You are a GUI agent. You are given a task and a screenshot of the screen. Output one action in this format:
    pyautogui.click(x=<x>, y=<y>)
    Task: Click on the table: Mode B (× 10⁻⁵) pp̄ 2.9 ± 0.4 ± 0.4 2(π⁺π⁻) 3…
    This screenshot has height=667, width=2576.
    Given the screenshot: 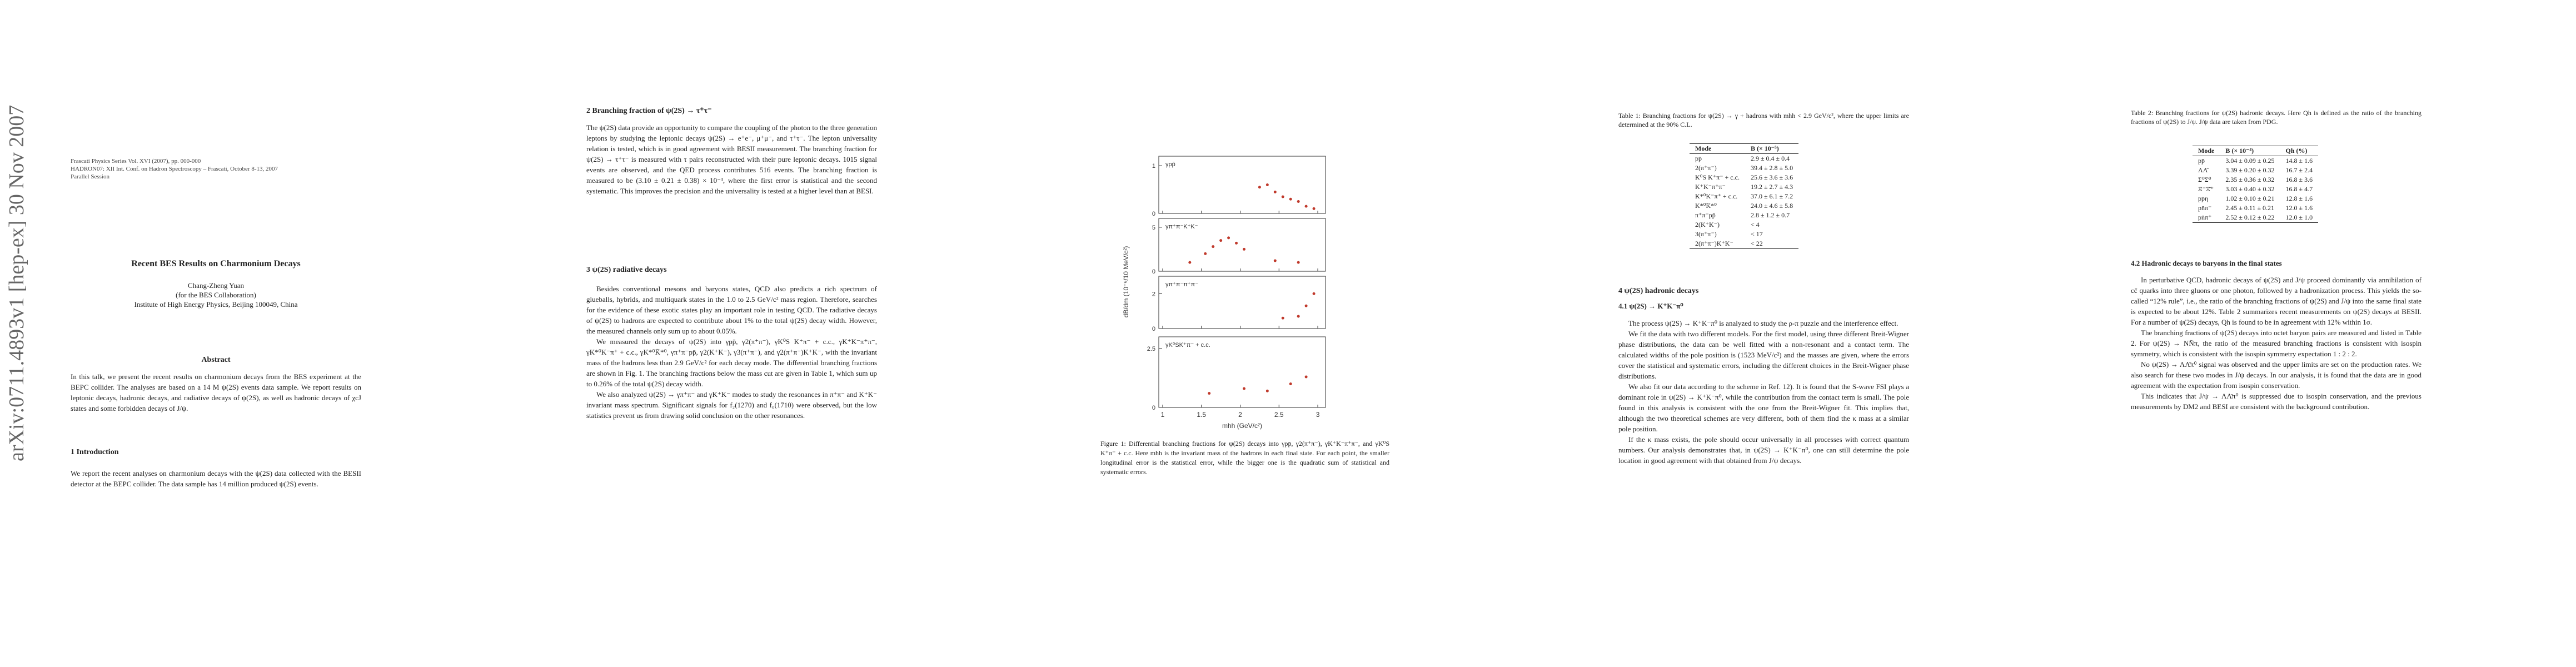 What is the action you would take?
    pyautogui.click(x=1744, y=196)
    